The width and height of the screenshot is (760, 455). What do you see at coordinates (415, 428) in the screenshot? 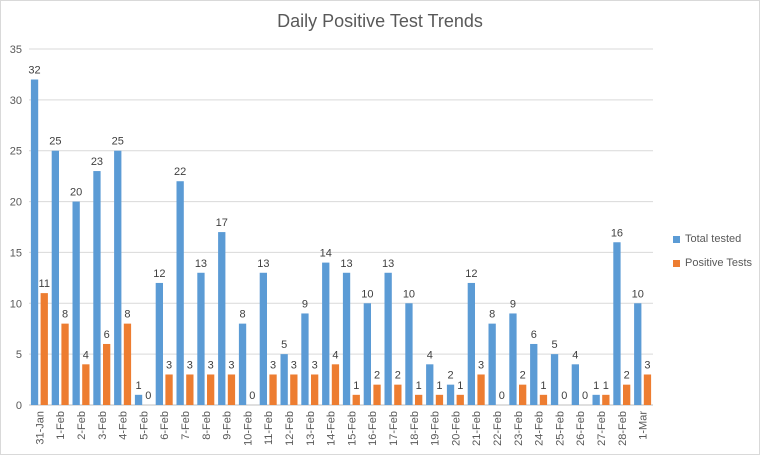
I see `x-tick-label: 18-Feb` at bounding box center [415, 428].